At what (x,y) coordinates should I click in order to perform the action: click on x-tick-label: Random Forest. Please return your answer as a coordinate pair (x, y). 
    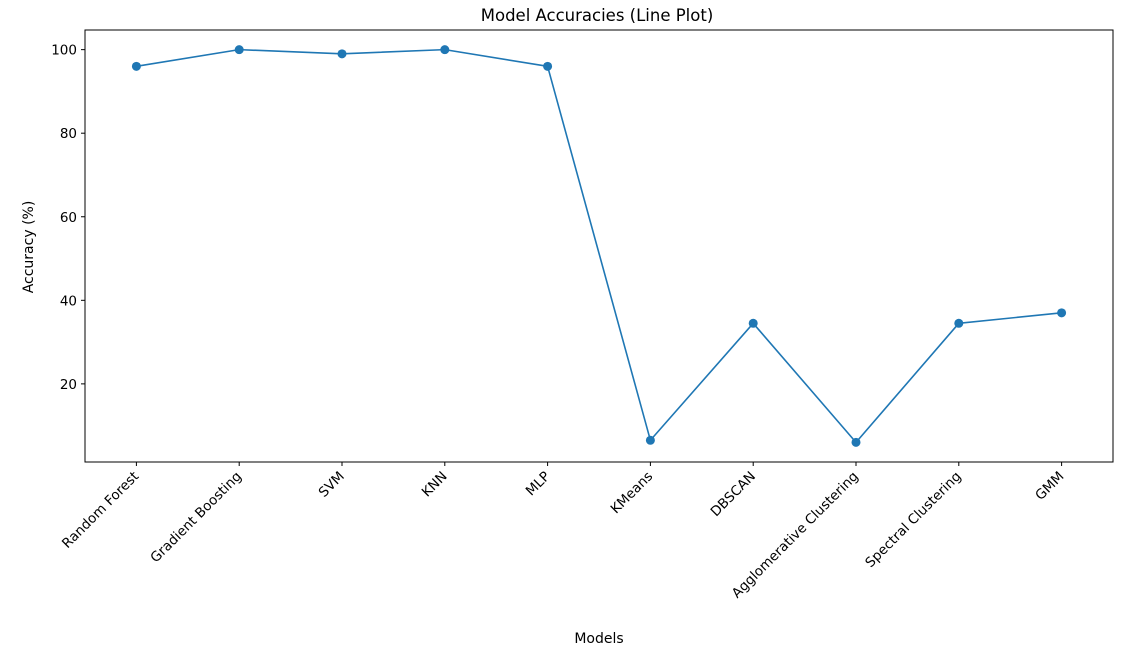
    Looking at the image, I should click on (100, 510).